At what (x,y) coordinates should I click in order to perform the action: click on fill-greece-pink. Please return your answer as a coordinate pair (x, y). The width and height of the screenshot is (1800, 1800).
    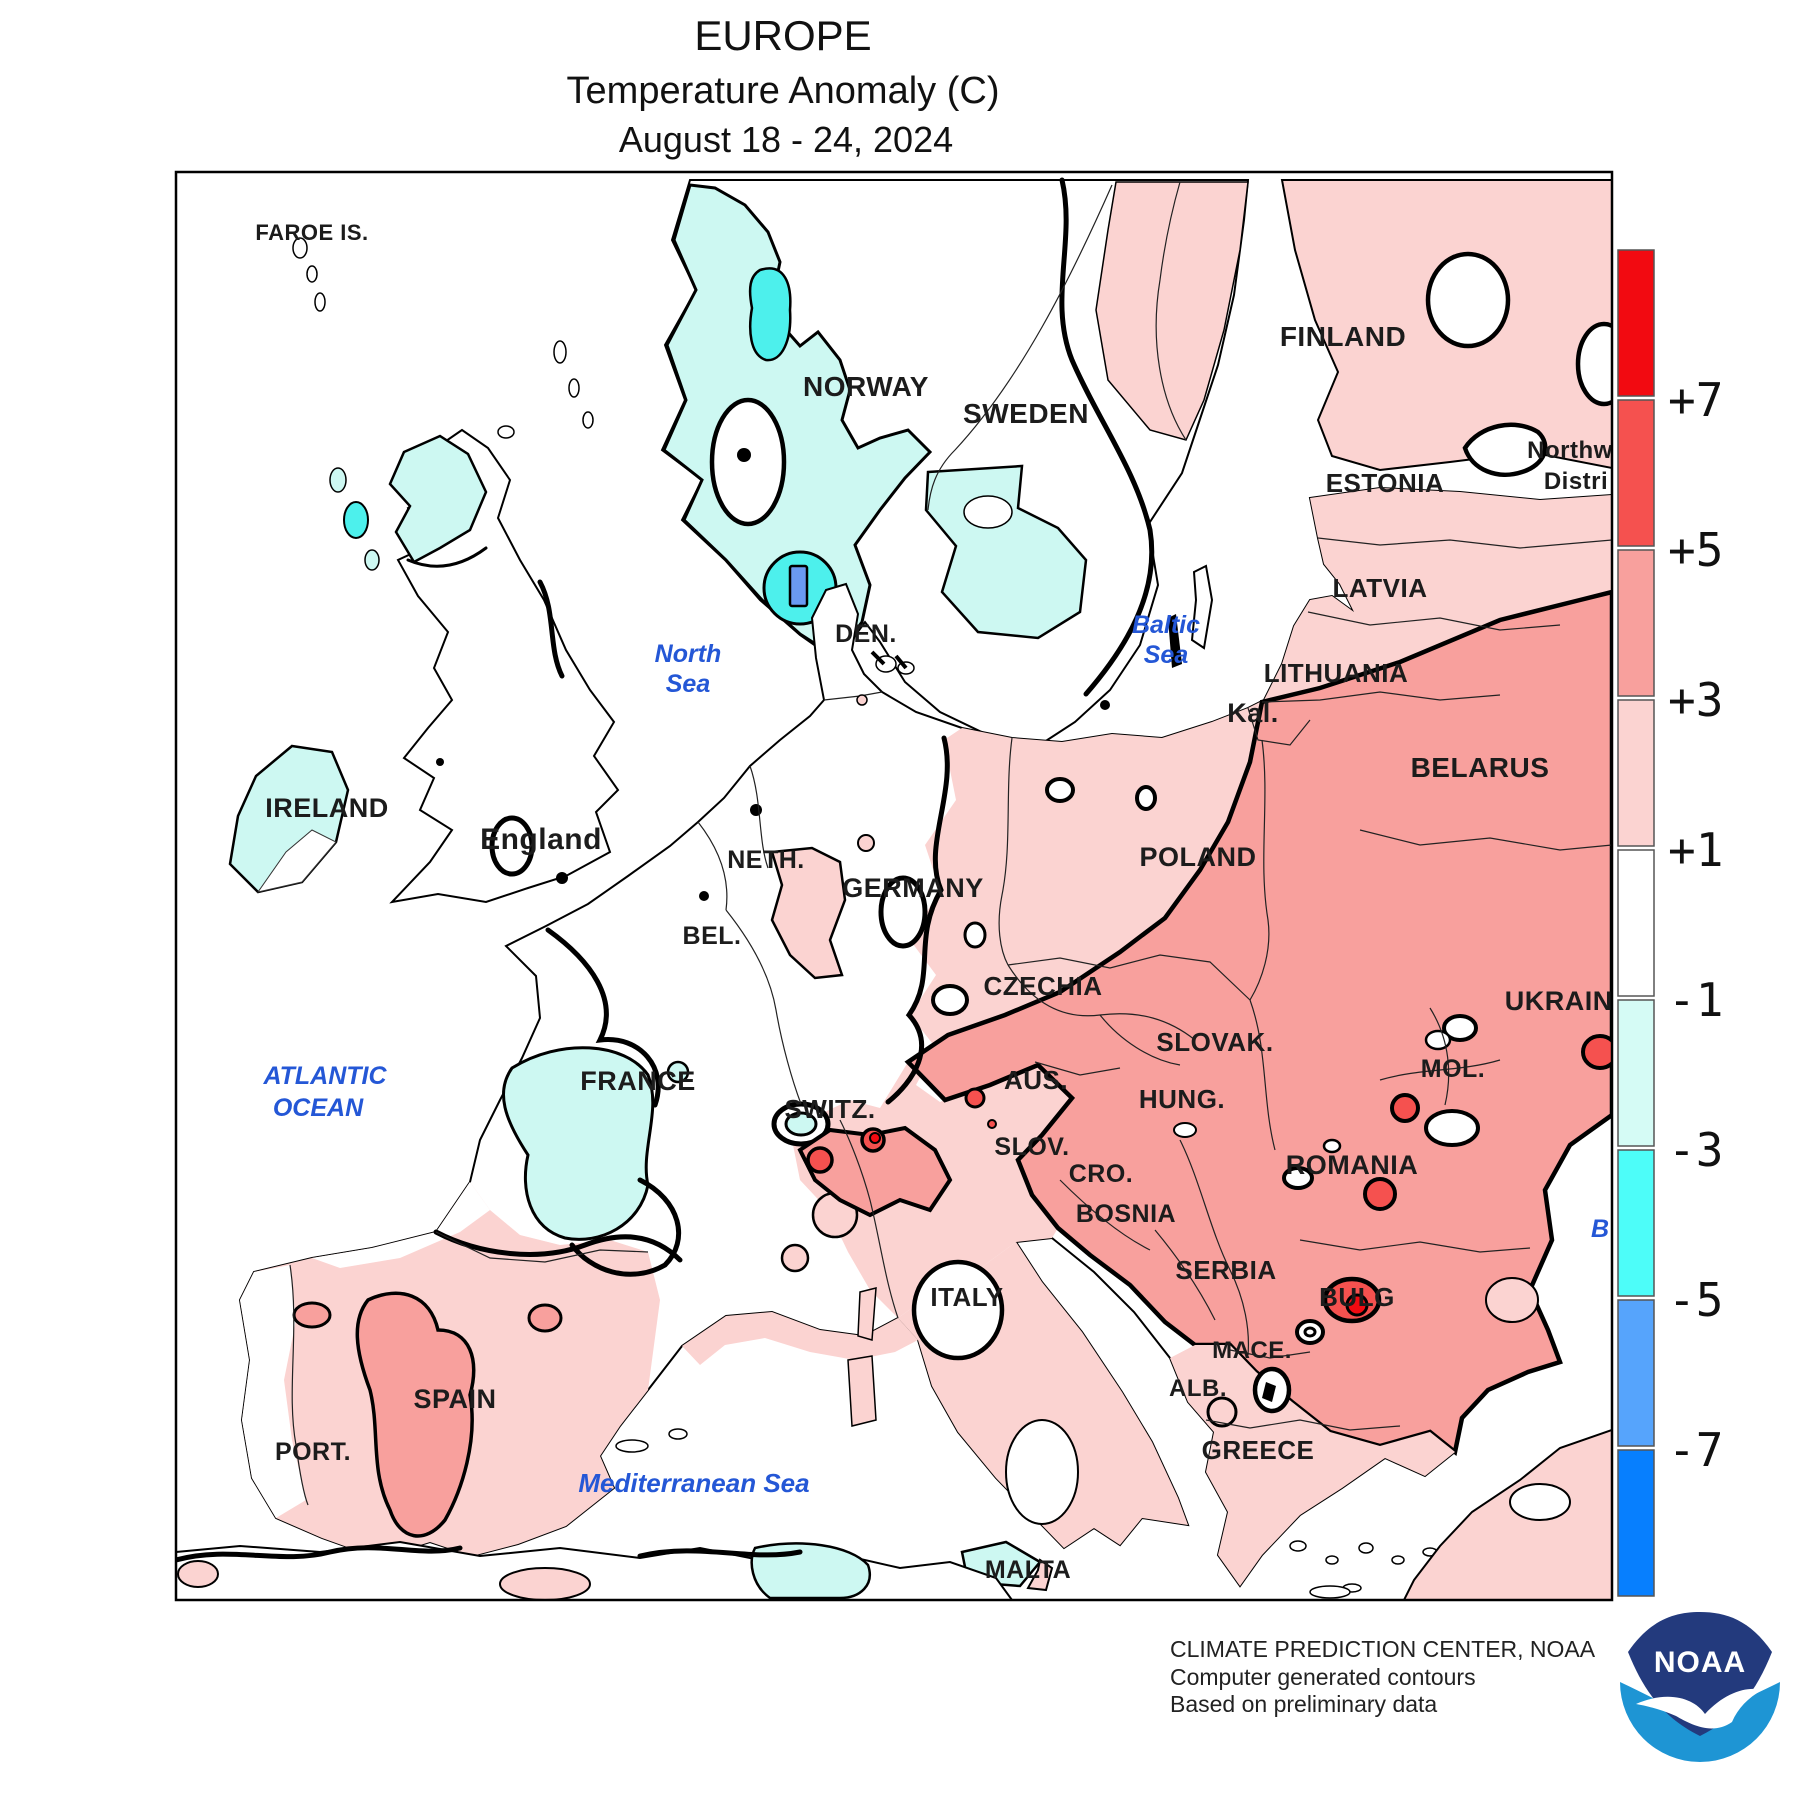
    Looking at the image, I should click on (1312, 1465).